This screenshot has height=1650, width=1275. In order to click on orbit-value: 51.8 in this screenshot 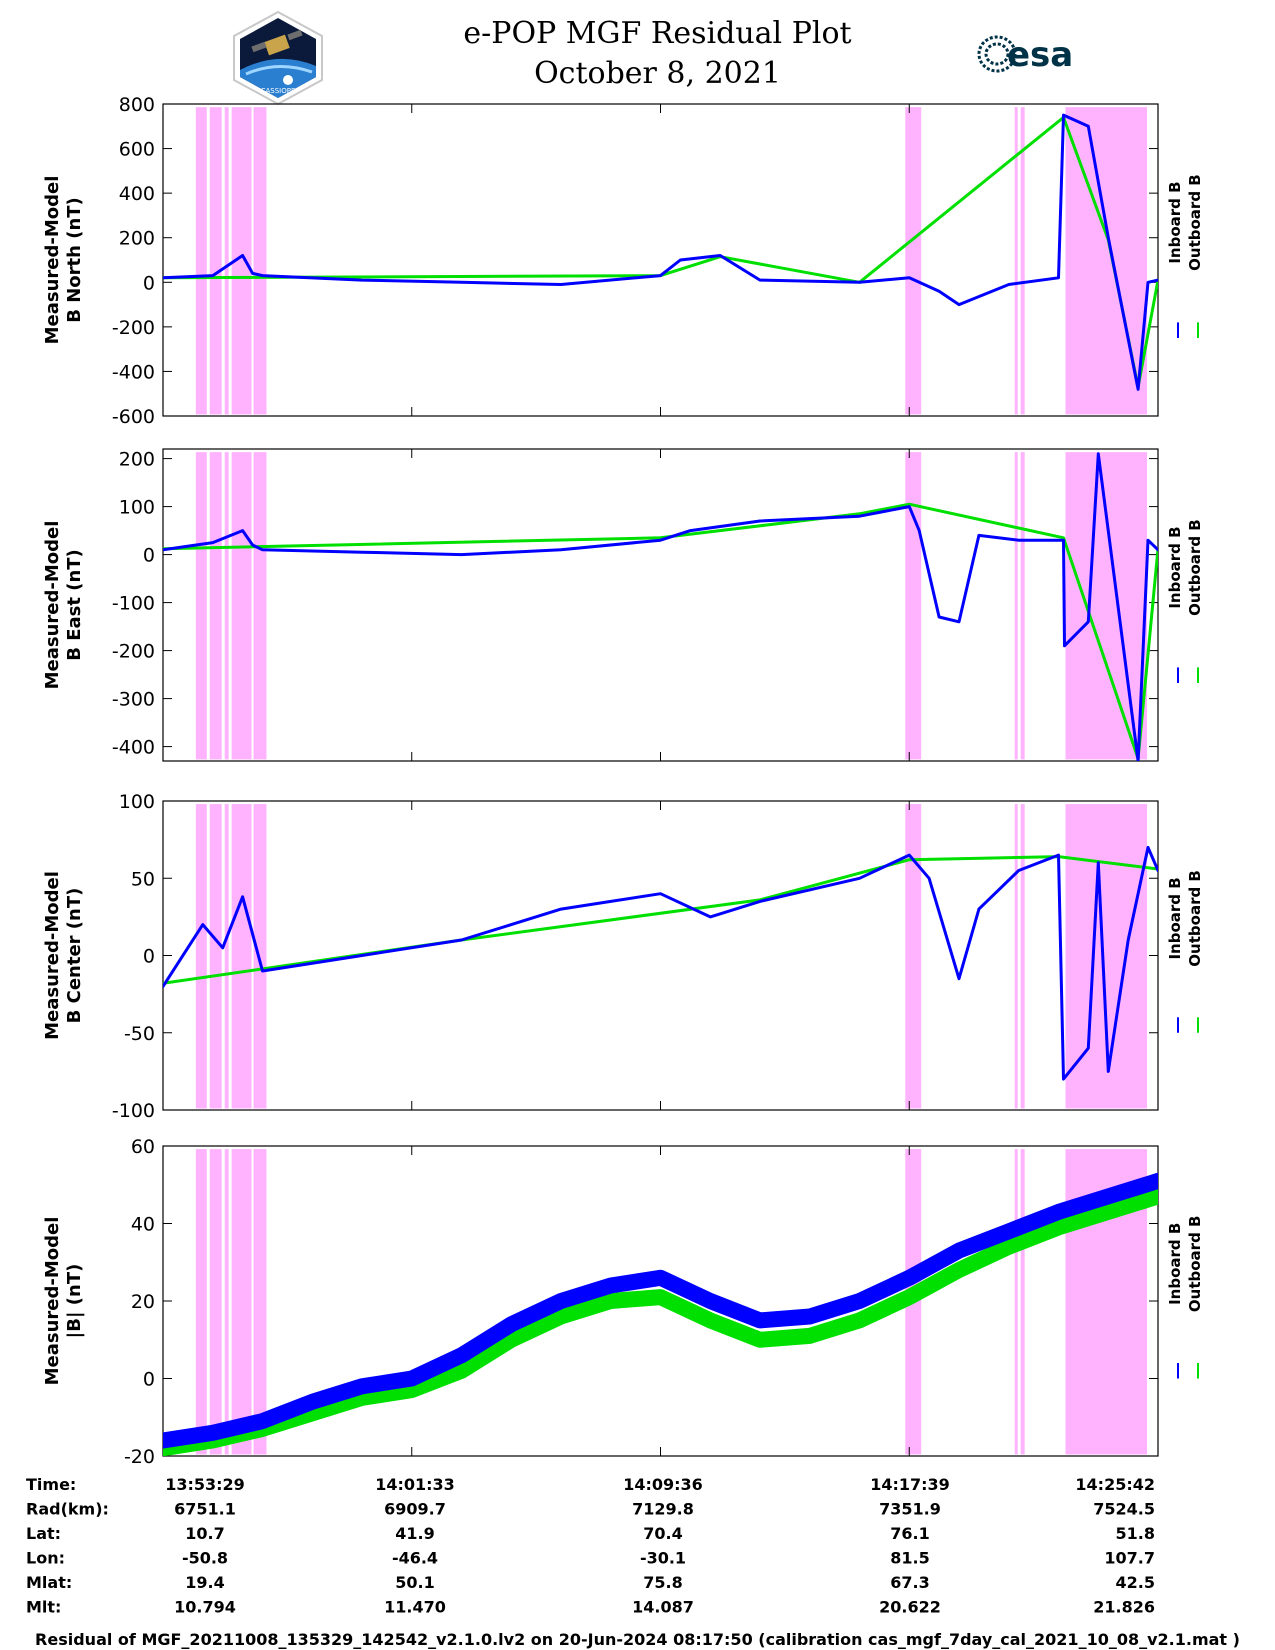, I will do `click(1135, 1533)`.